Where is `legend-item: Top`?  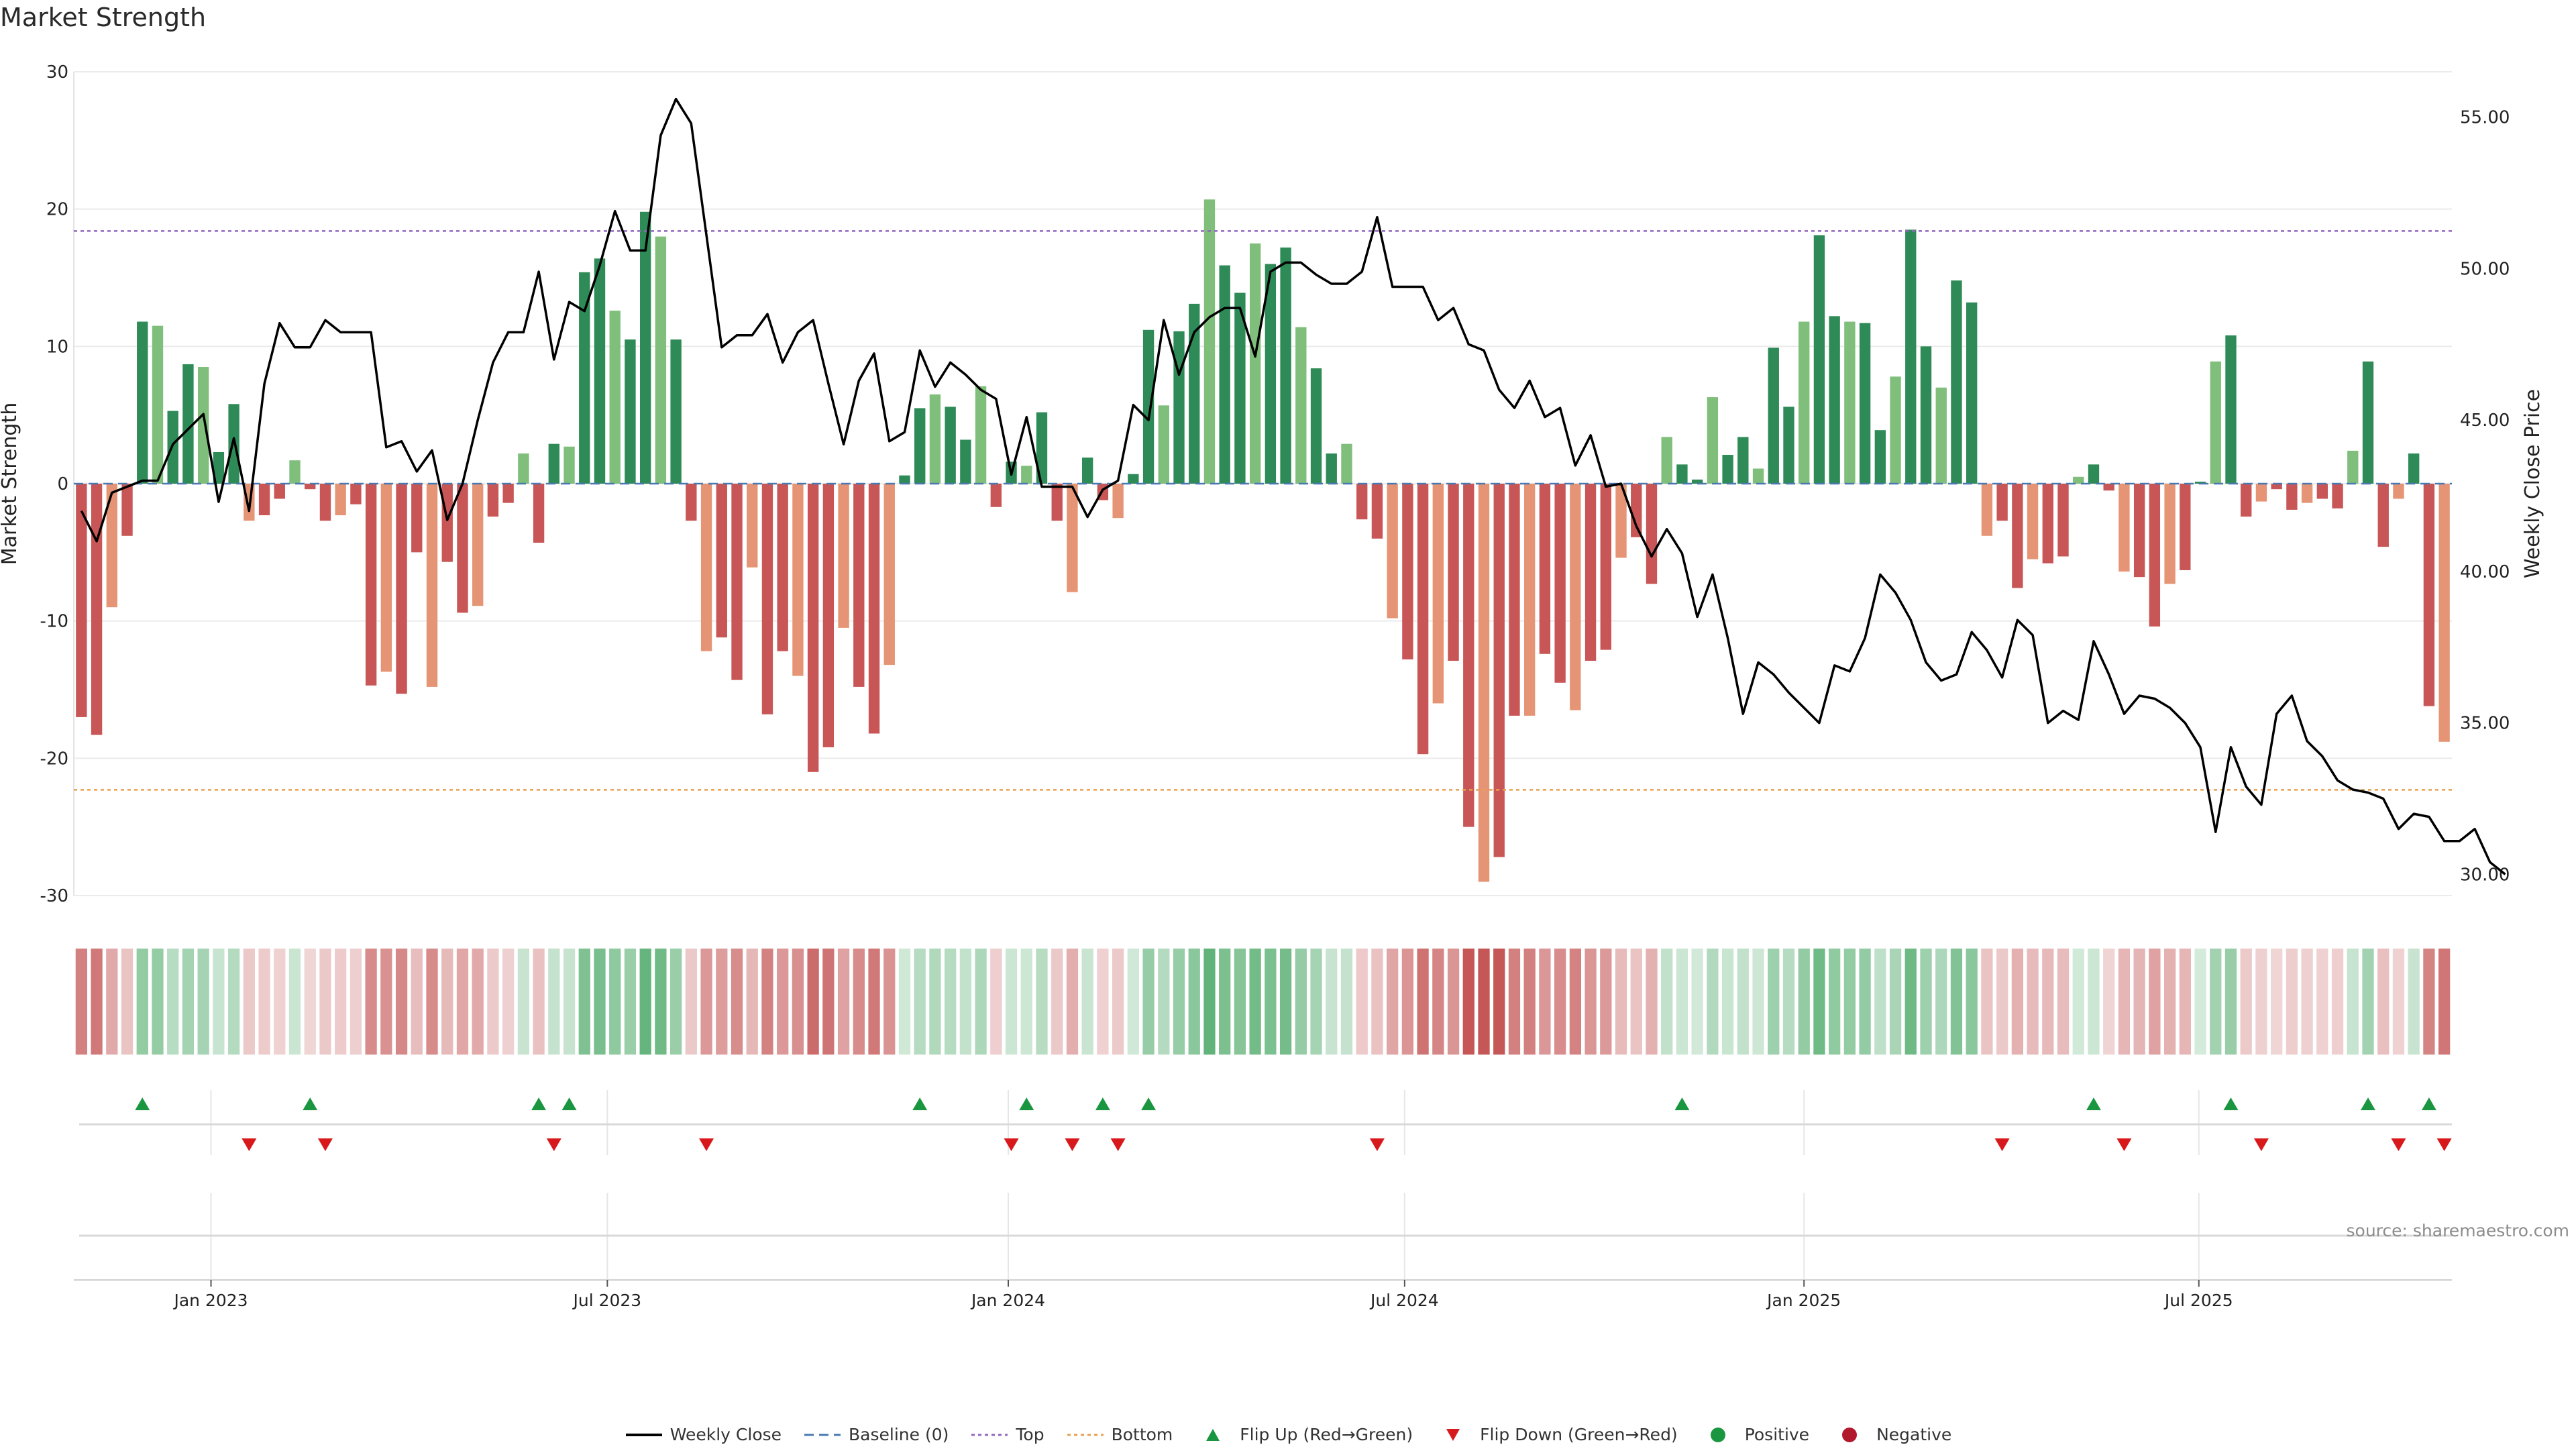 legend-item: Top is located at coordinates (1007, 1434).